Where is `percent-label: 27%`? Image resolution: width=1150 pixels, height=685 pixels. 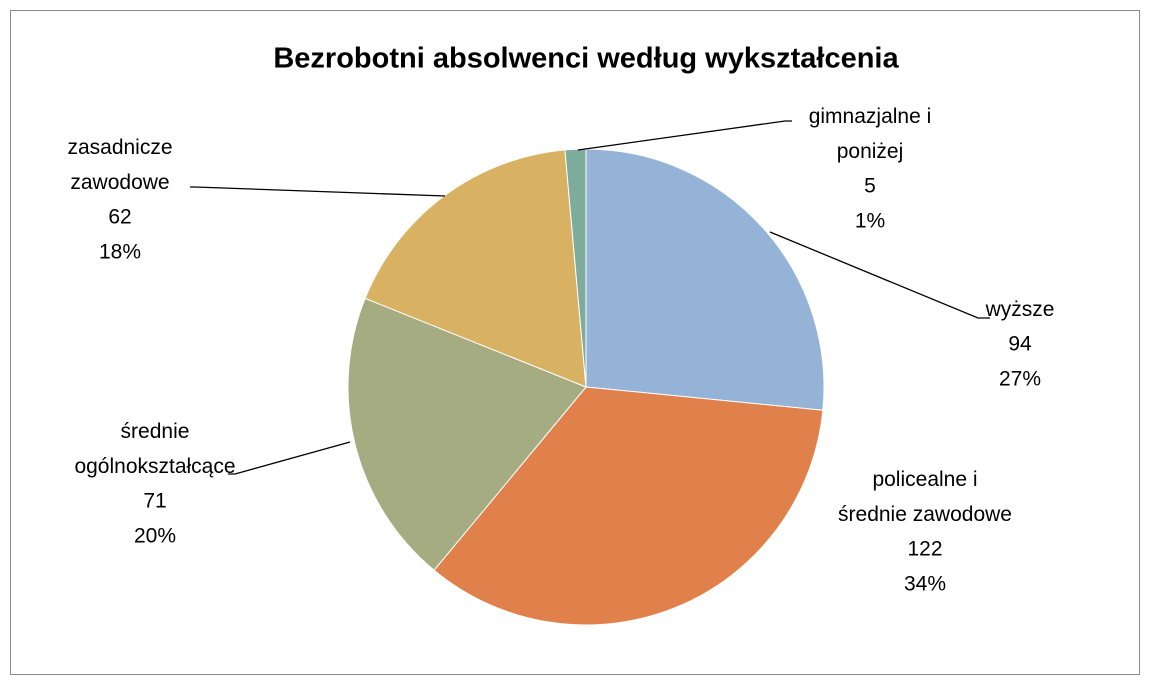
percent-label: 27% is located at coordinates (1020, 379).